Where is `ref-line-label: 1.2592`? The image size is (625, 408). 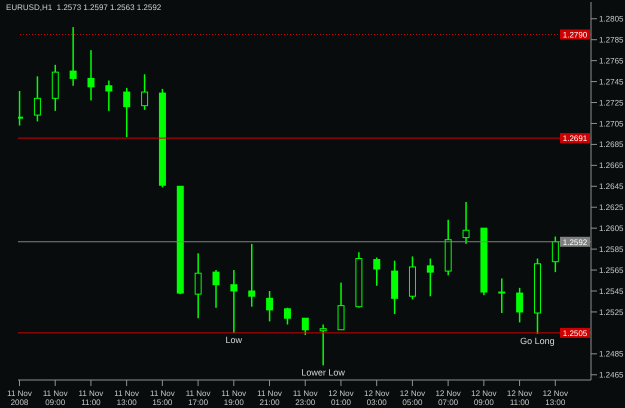
ref-line-label: 1.2592 is located at coordinates (575, 242).